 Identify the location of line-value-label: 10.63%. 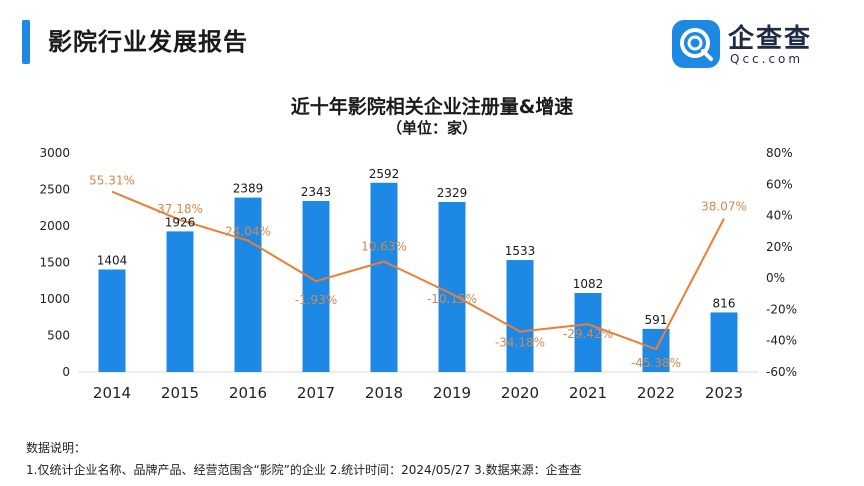
(384, 247).